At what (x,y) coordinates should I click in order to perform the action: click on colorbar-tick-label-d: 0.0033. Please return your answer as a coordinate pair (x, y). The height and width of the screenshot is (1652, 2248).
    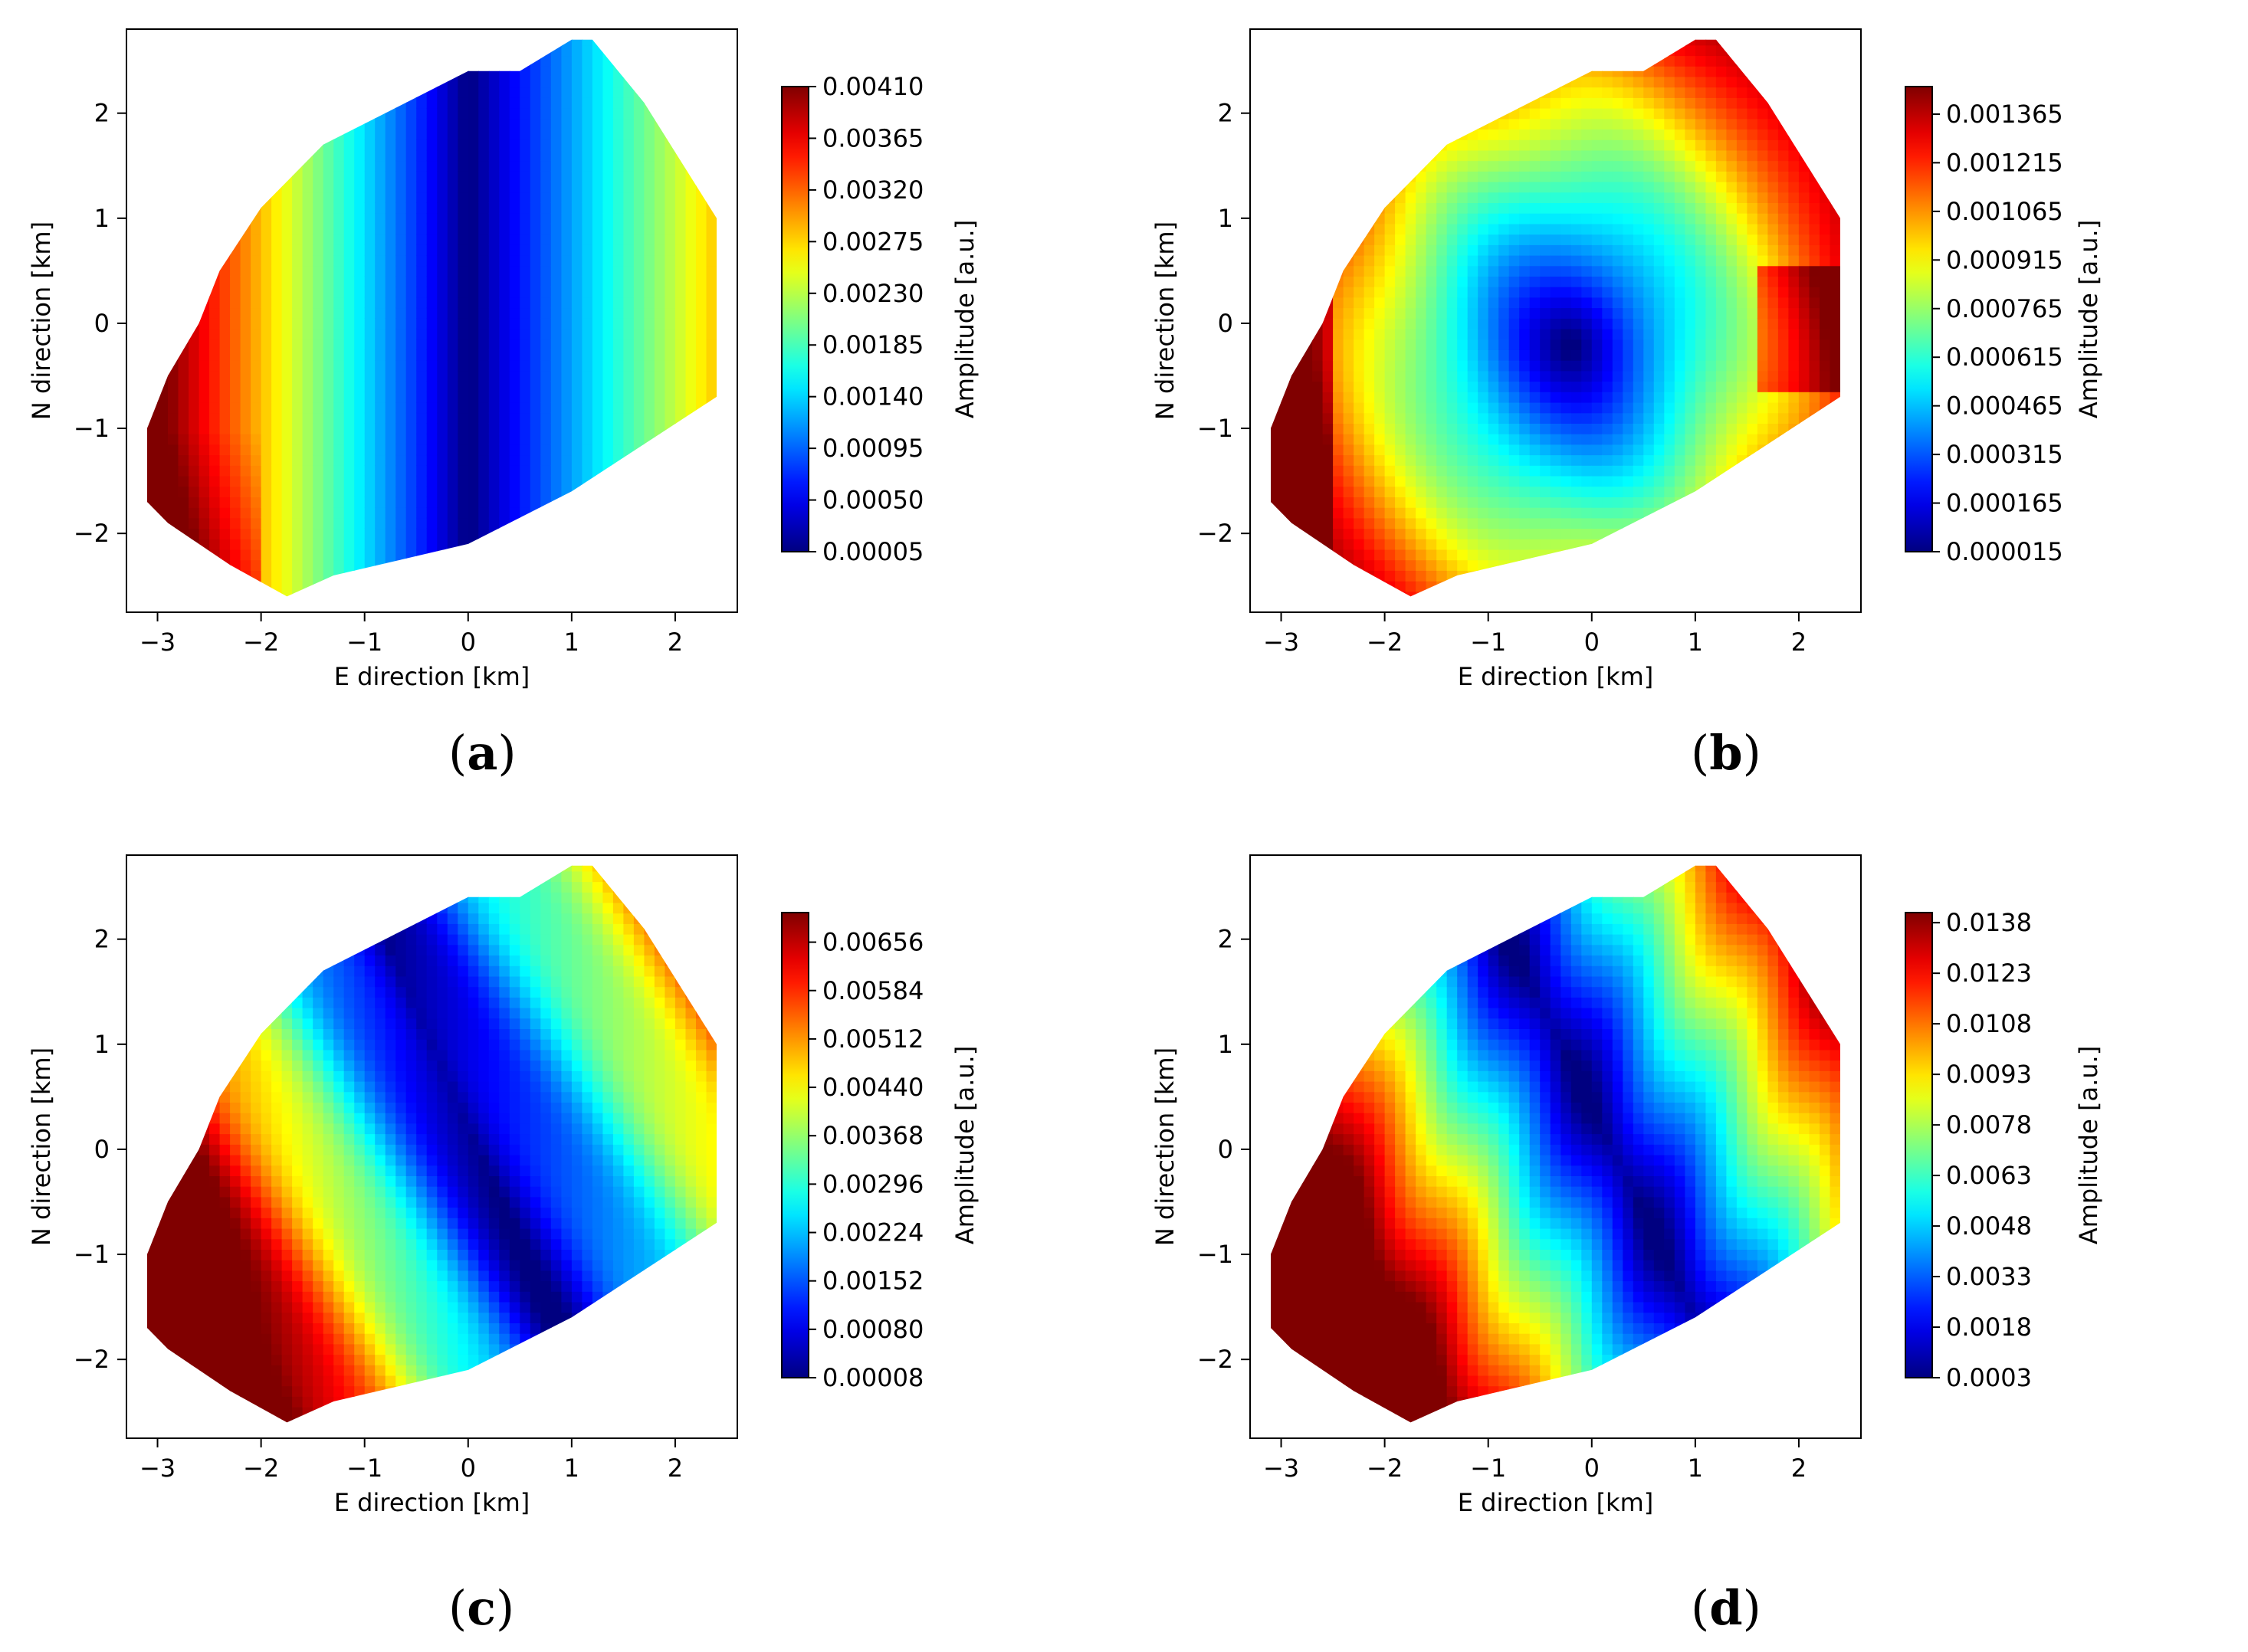
    Looking at the image, I should click on (1989, 1276).